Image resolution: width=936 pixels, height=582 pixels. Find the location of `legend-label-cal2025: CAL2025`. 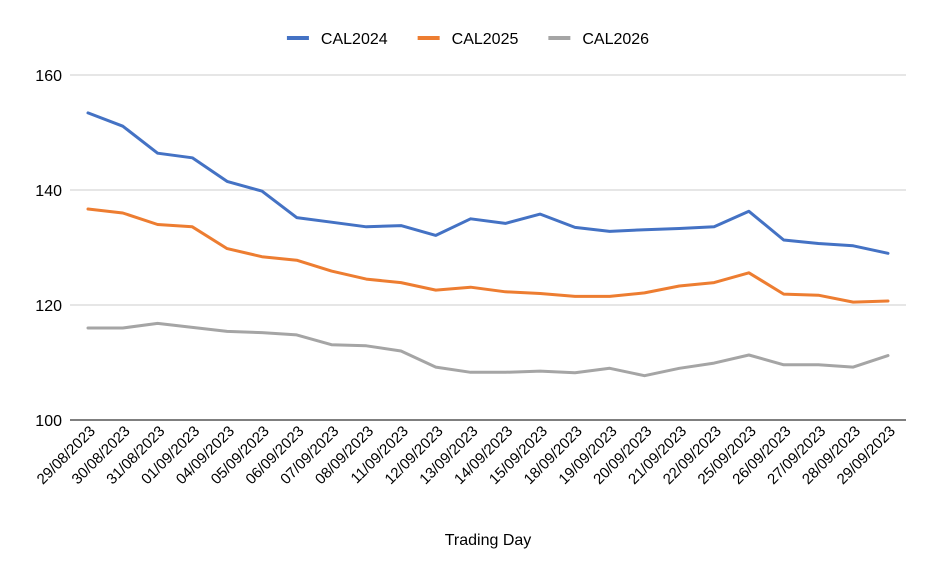

legend-label-cal2025: CAL2025 is located at coordinates (485, 39).